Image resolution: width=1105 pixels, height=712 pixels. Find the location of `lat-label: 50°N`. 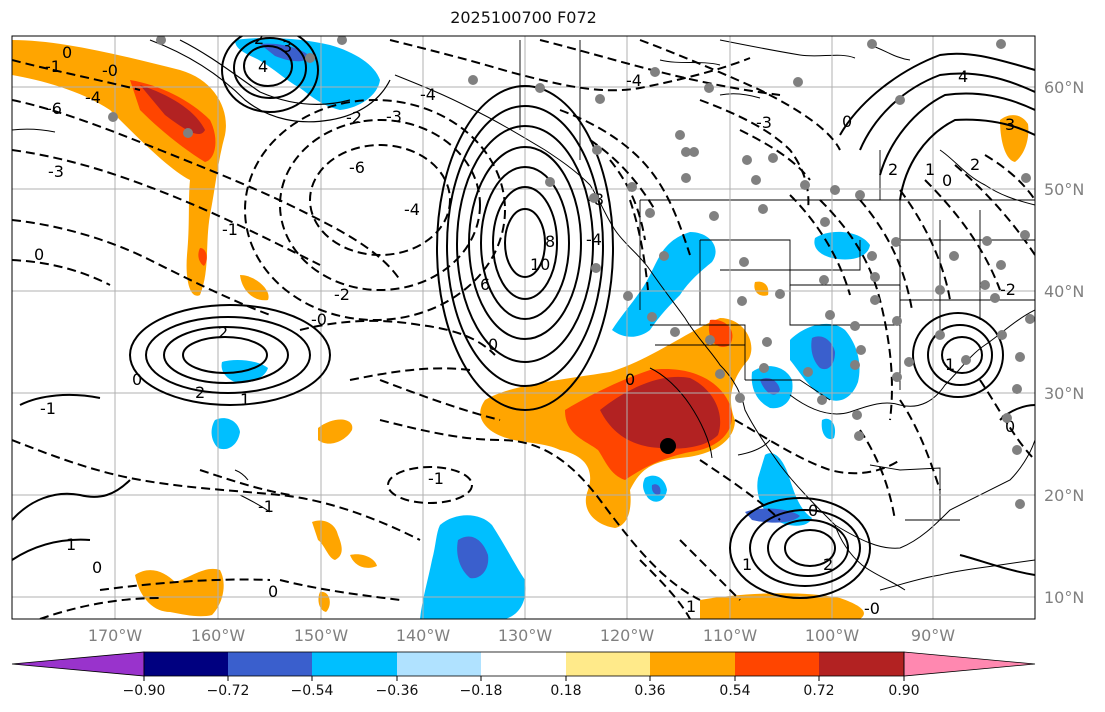

lat-label: 50°N is located at coordinates (1064, 189).